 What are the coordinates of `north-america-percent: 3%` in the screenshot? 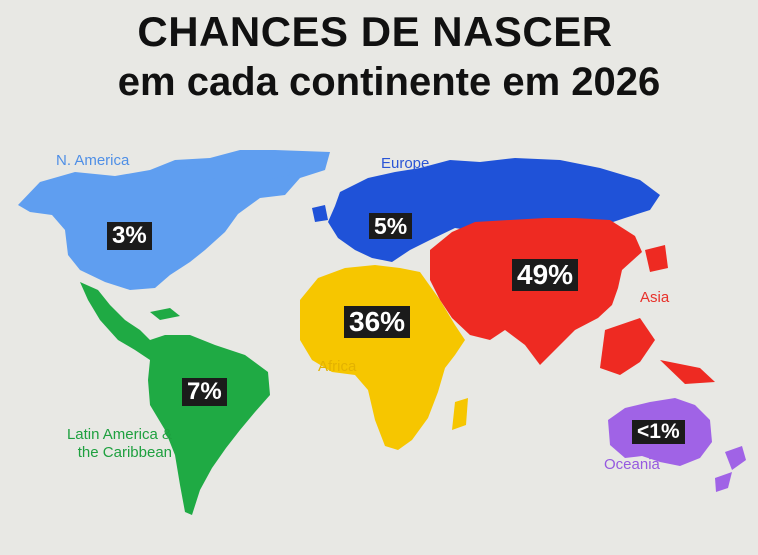 It's located at (129, 236).